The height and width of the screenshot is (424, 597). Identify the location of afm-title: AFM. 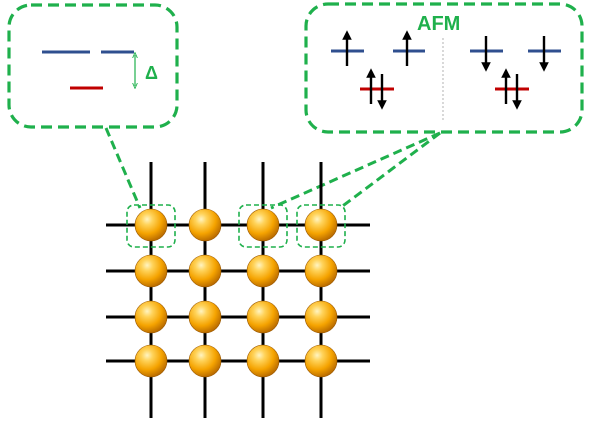
(438, 24).